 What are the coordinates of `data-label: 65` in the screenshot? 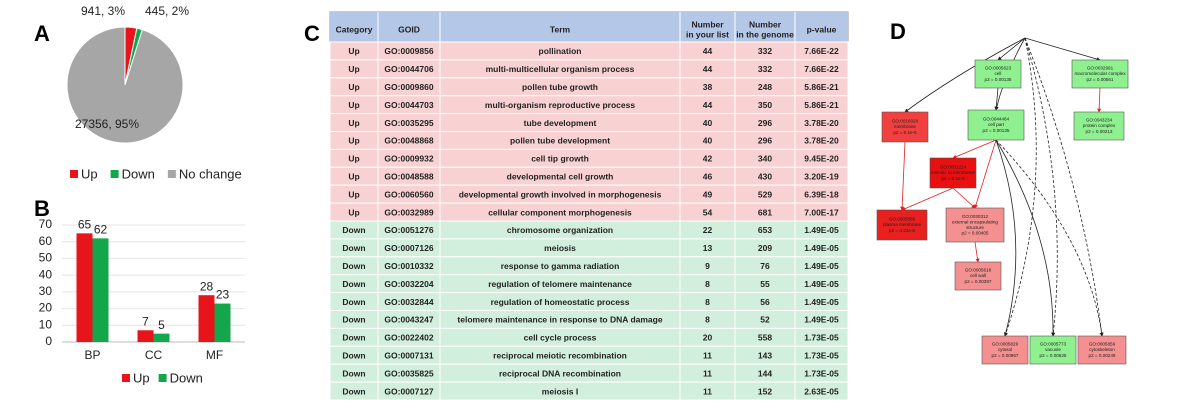 It's located at (85, 225).